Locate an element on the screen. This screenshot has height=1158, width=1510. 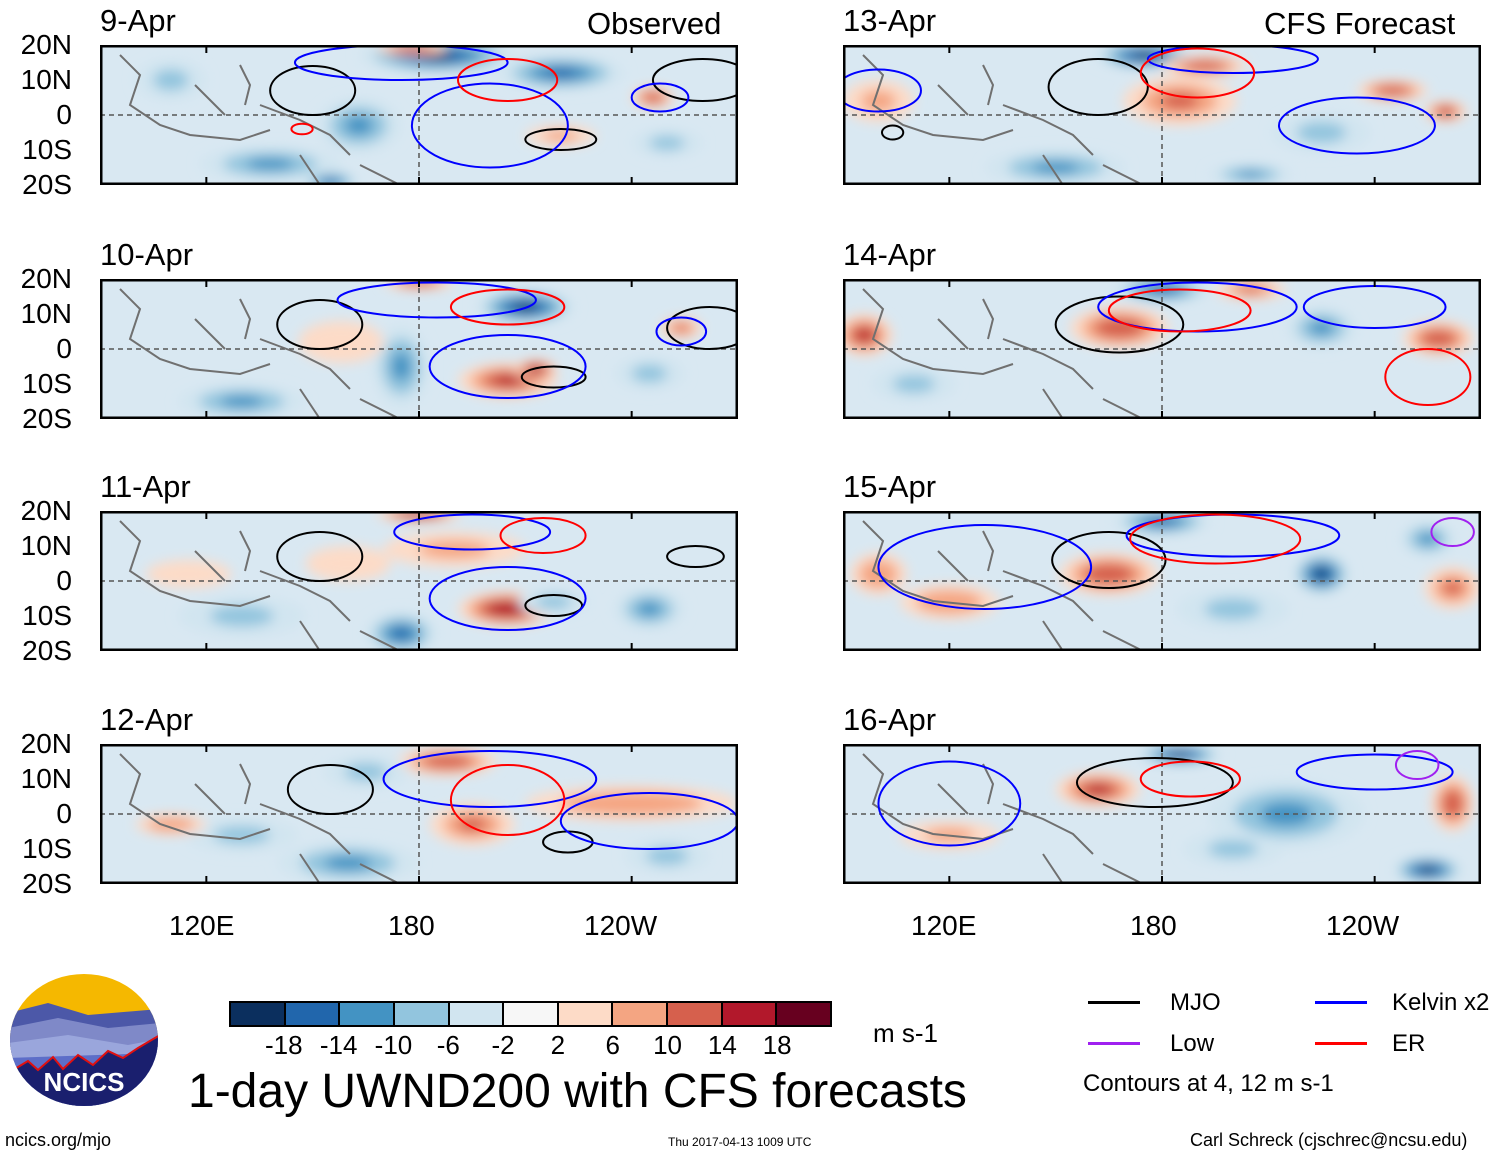
panel-date: 13-Apr is located at coordinates (890, 20).